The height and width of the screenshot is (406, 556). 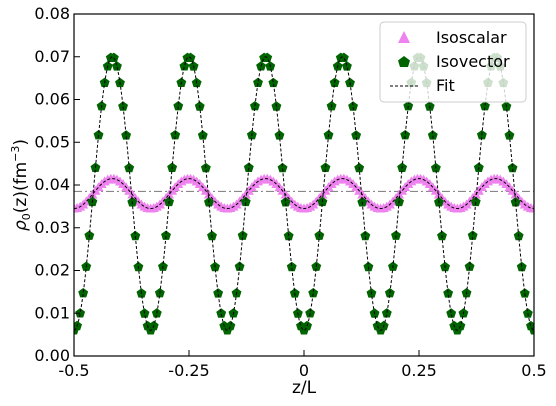 What do you see at coordinates (188, 370) in the screenshot?
I see `x-tick-label: -0.25` at bounding box center [188, 370].